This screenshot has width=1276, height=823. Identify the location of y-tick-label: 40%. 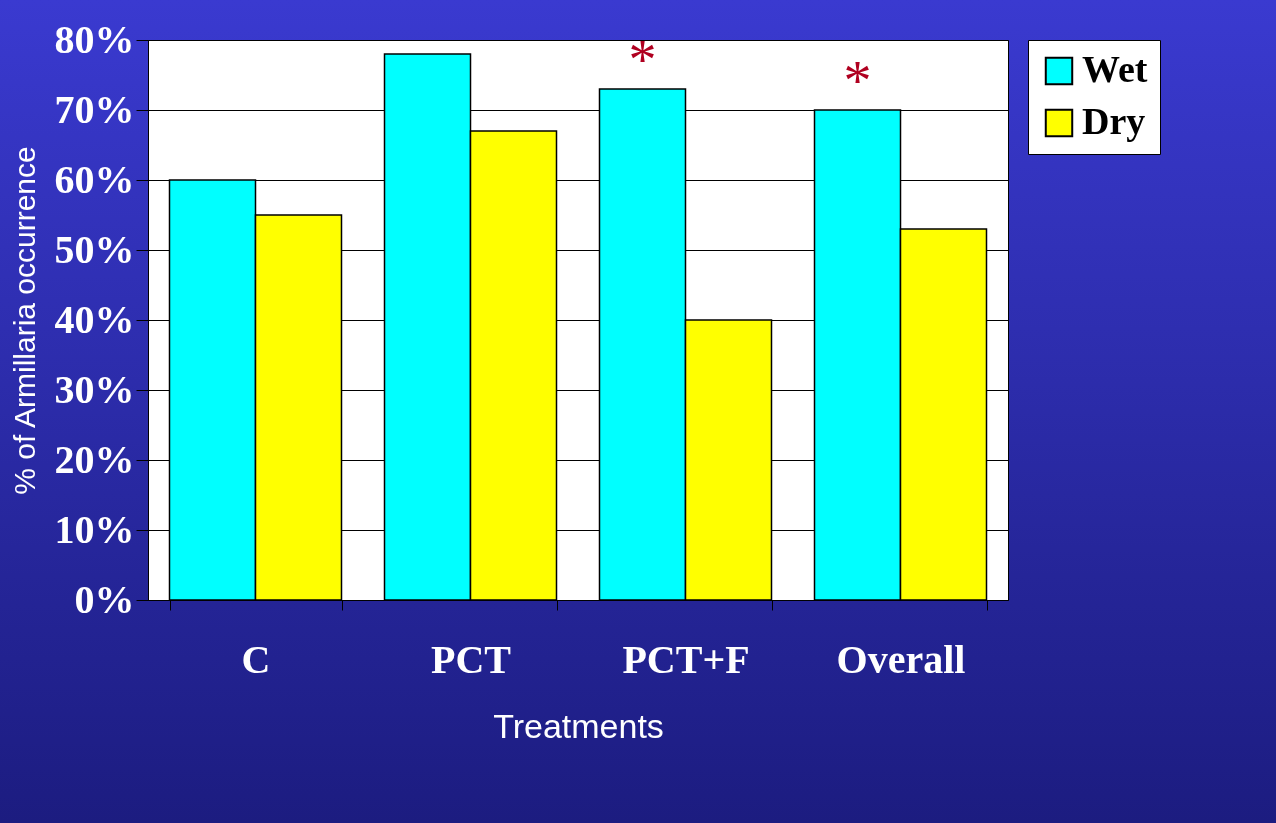
(94, 319).